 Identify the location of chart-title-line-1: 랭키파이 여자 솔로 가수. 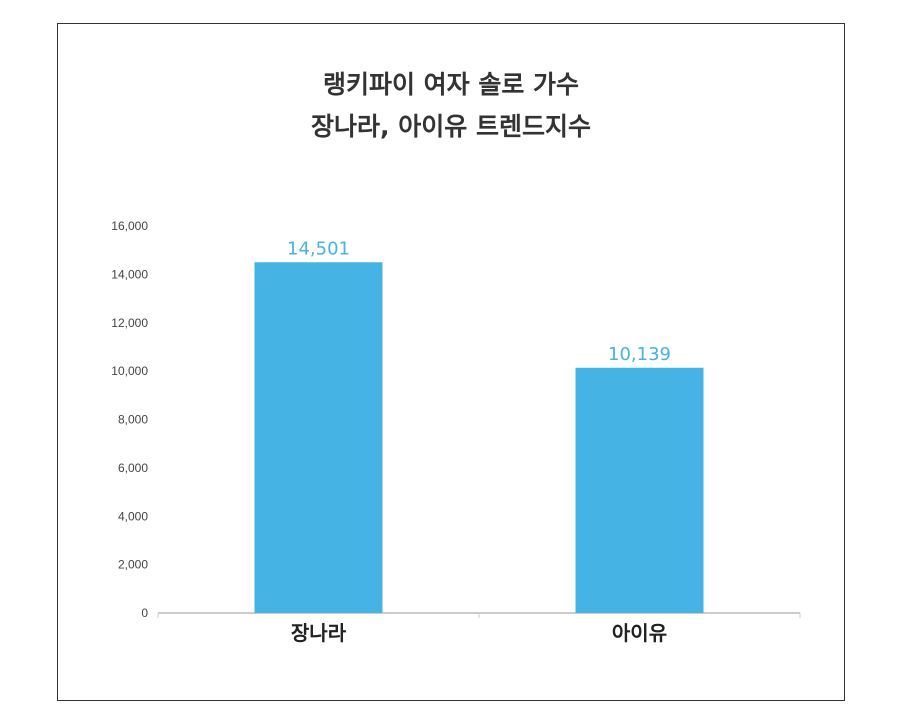
(451, 84).